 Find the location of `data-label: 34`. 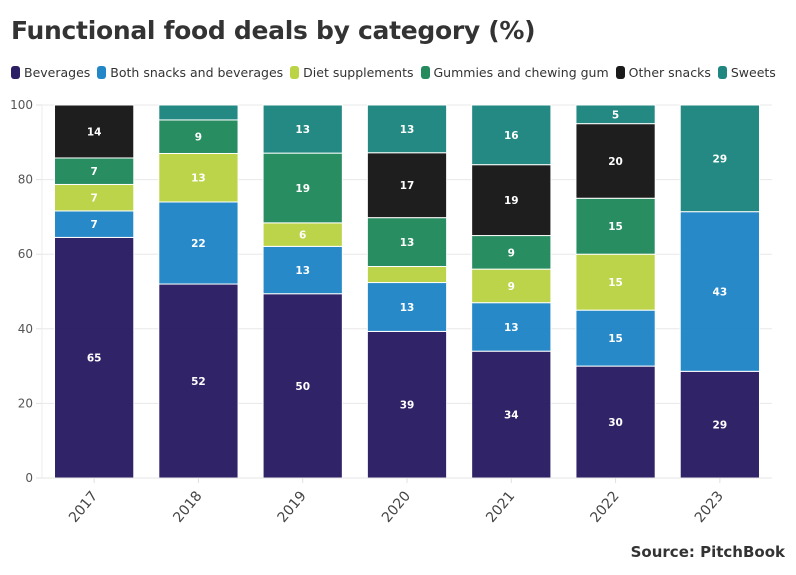

data-label: 34 is located at coordinates (511, 416).